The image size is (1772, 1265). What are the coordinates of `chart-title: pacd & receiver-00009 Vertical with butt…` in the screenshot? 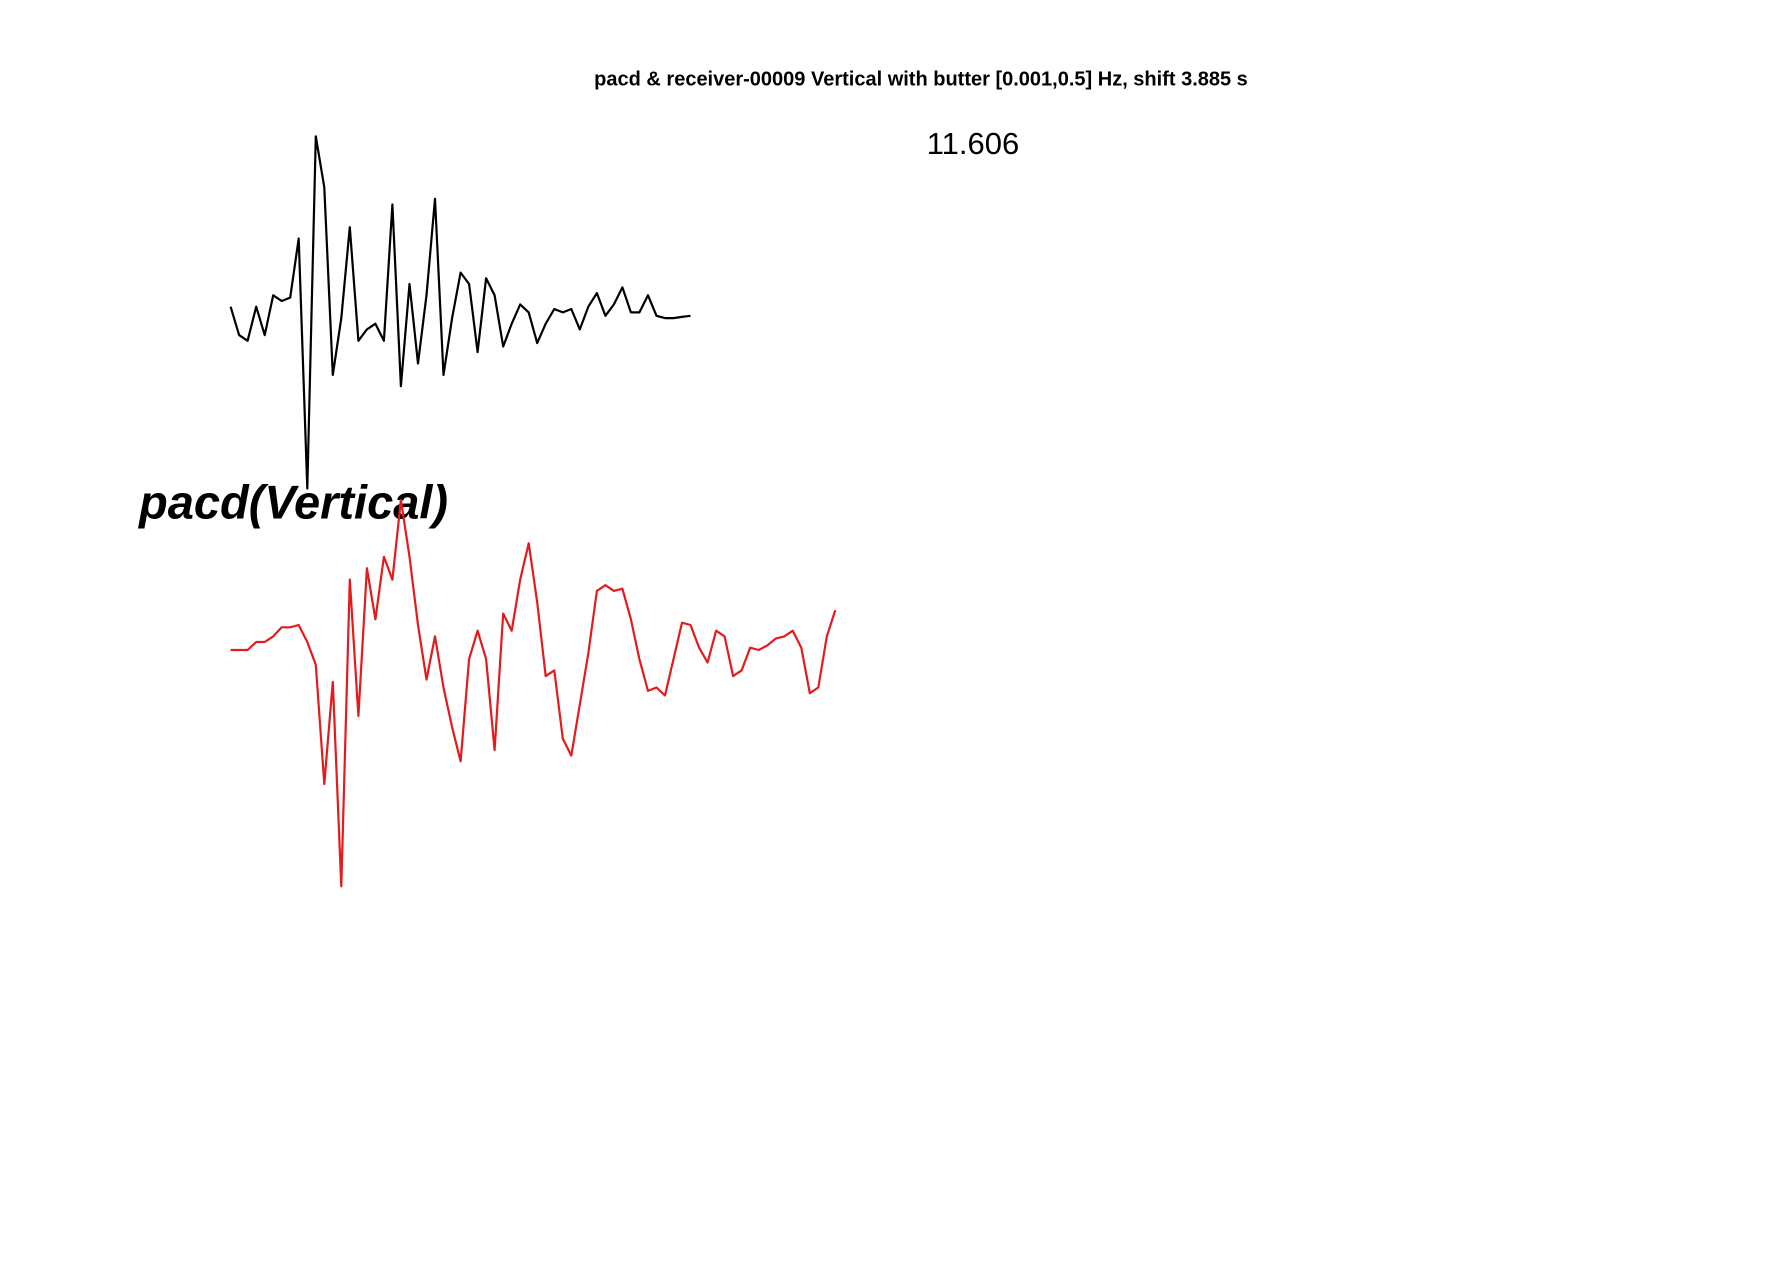 It's located at (921, 79).